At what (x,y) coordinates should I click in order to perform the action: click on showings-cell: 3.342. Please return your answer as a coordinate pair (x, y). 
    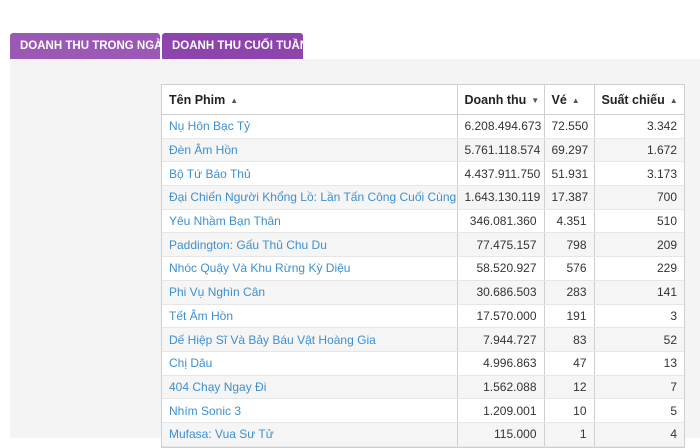
    Looking at the image, I should click on (639, 126).